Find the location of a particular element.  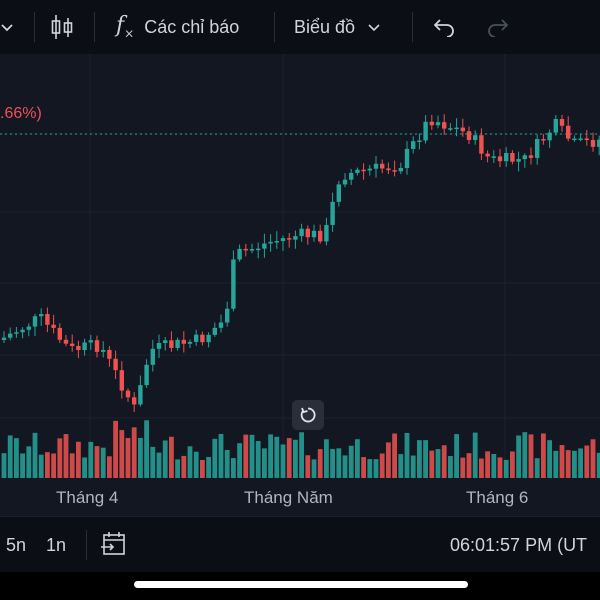

chart-type-button: Biểu đồ is located at coordinates (337, 27).